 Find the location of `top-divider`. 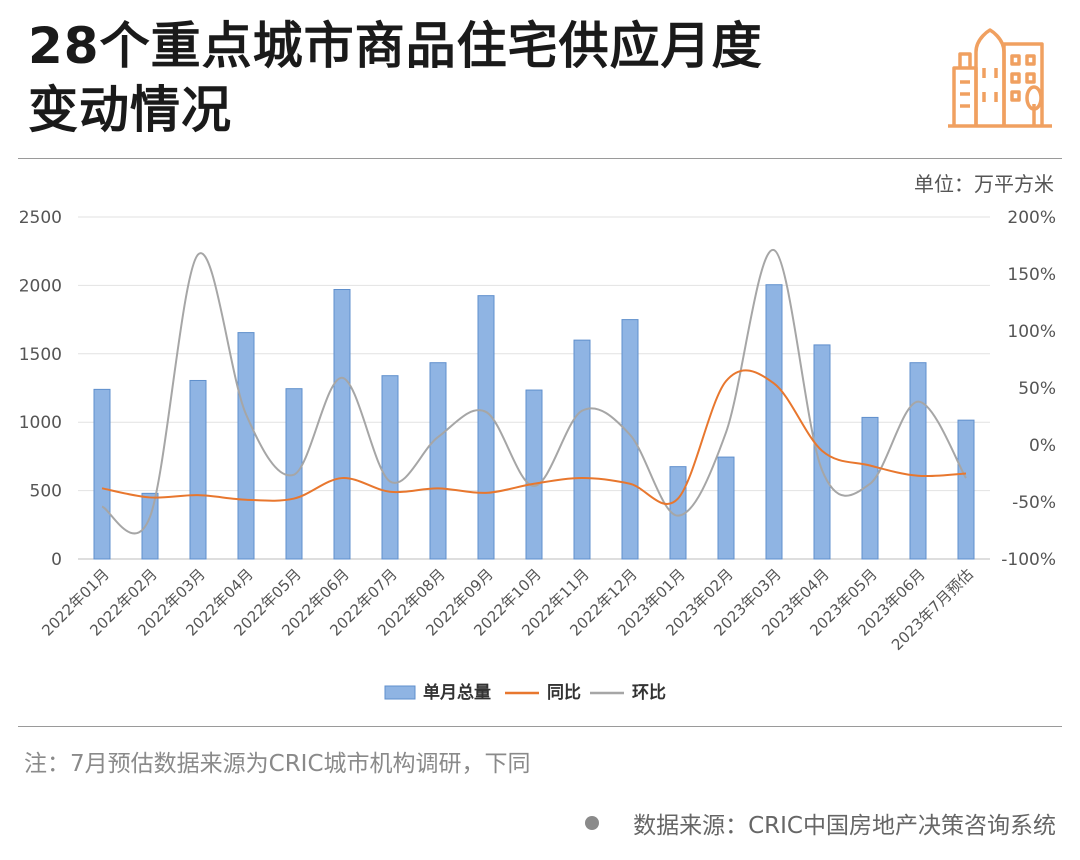

top-divider is located at coordinates (540, 158).